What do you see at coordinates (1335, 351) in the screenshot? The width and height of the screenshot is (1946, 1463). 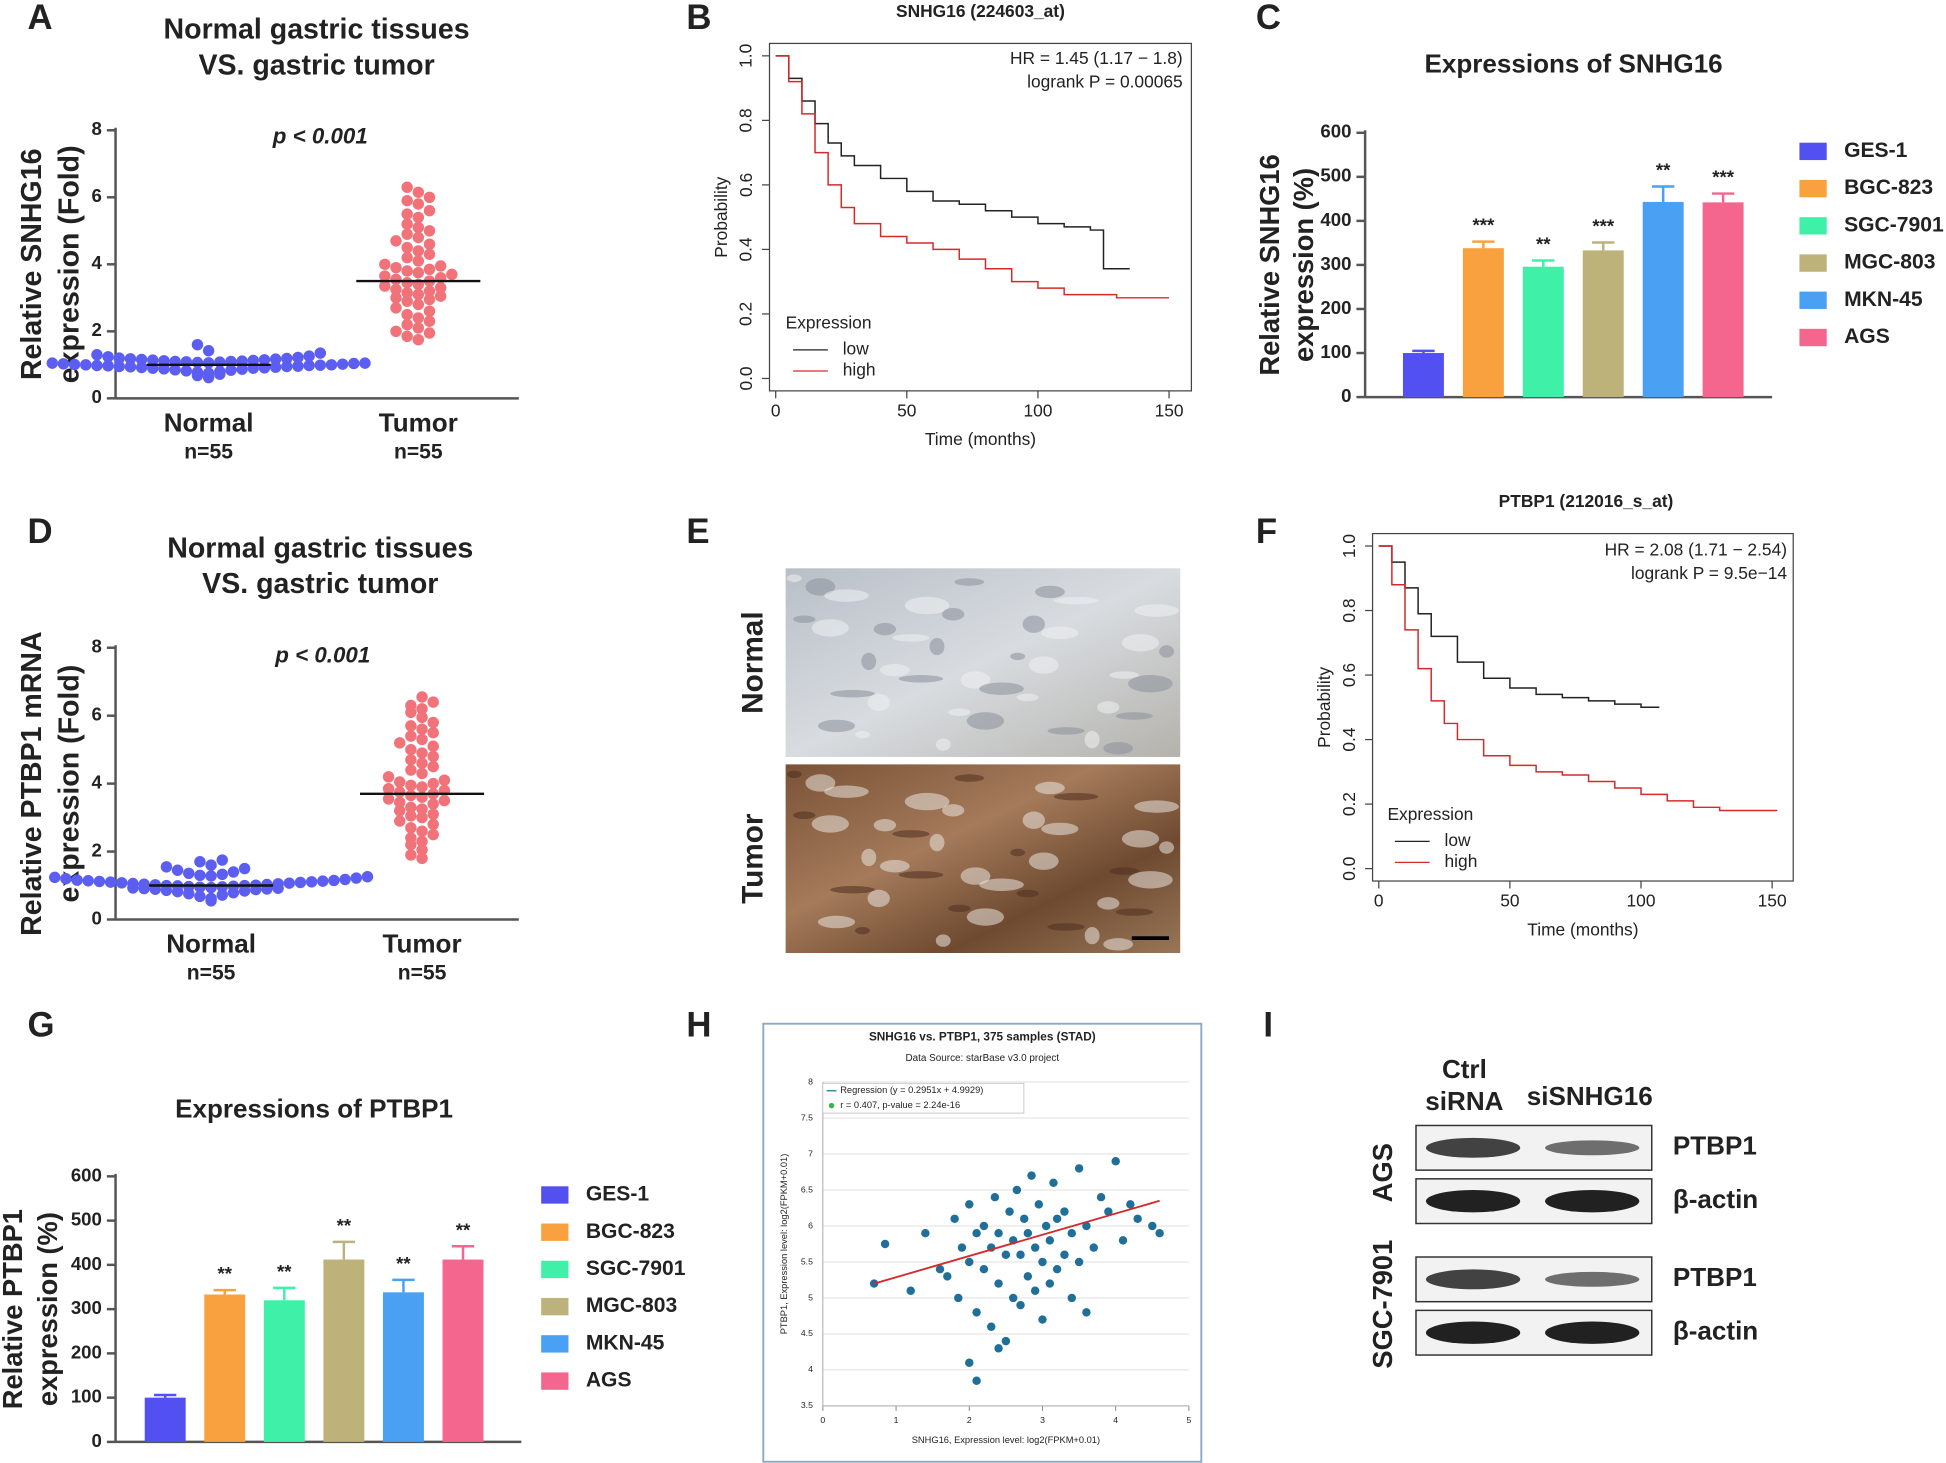 I see `y-tick-label: 100` at bounding box center [1335, 351].